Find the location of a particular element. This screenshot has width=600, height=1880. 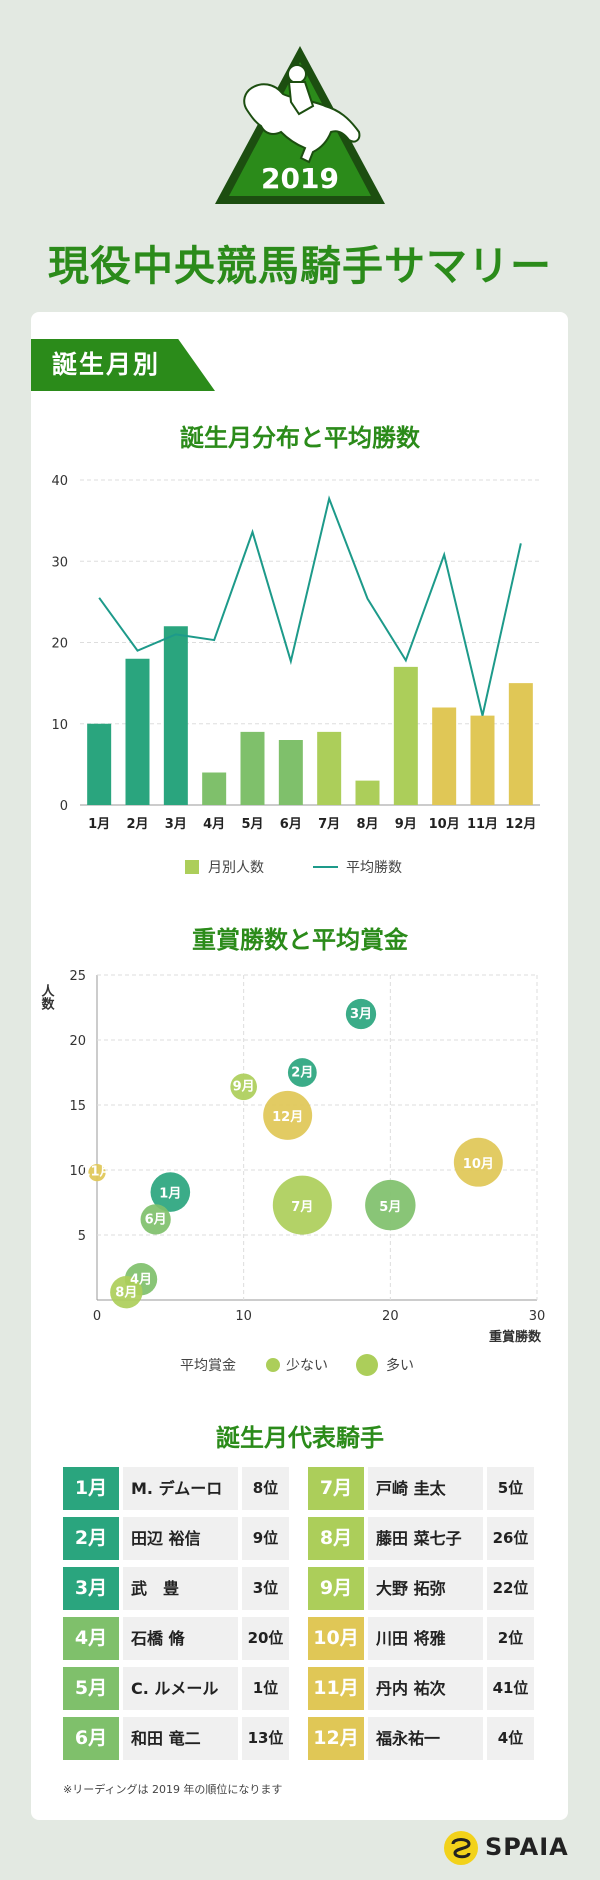

rider-month: 6月 is located at coordinates (91, 1738).